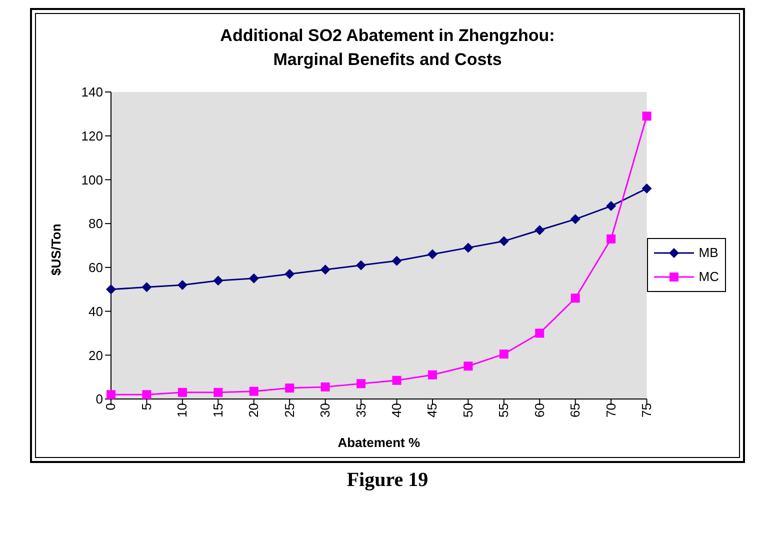 Image resolution: width=763 pixels, height=542 pixels. Describe the element at coordinates (610, 410) in the screenshot. I see `x-tick-label: 70` at that location.